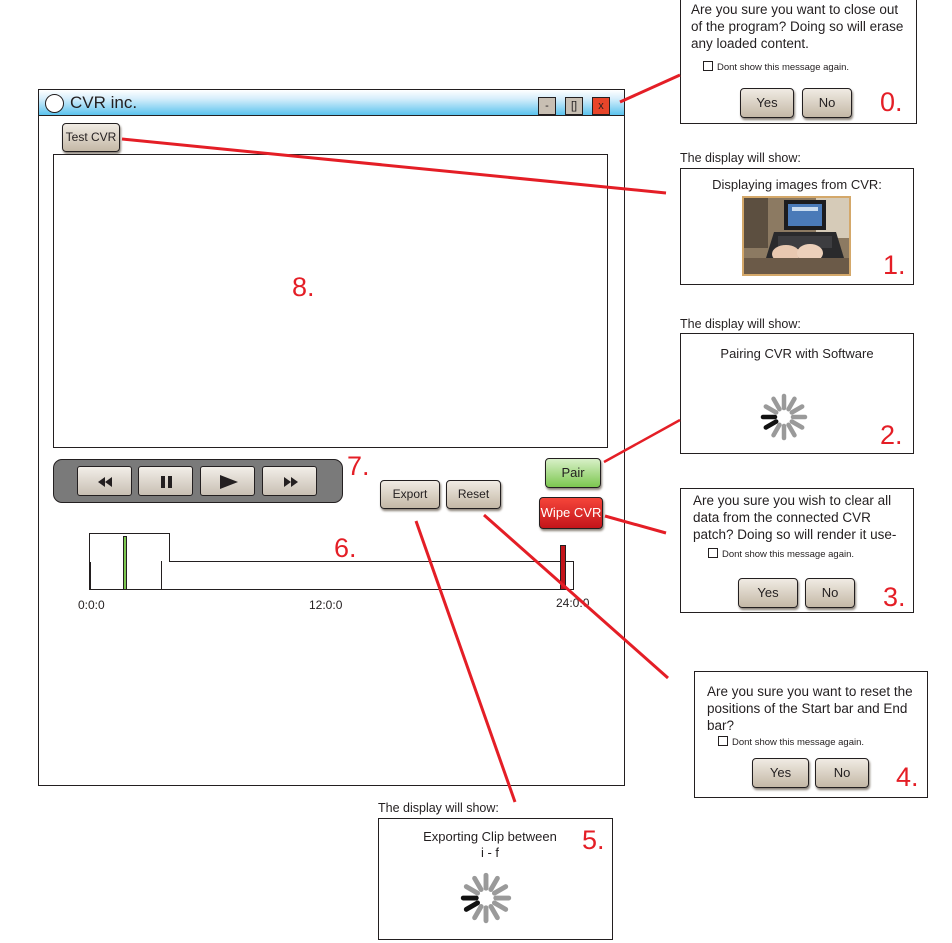  I want to click on annotation-number: 0., so click(891, 102).